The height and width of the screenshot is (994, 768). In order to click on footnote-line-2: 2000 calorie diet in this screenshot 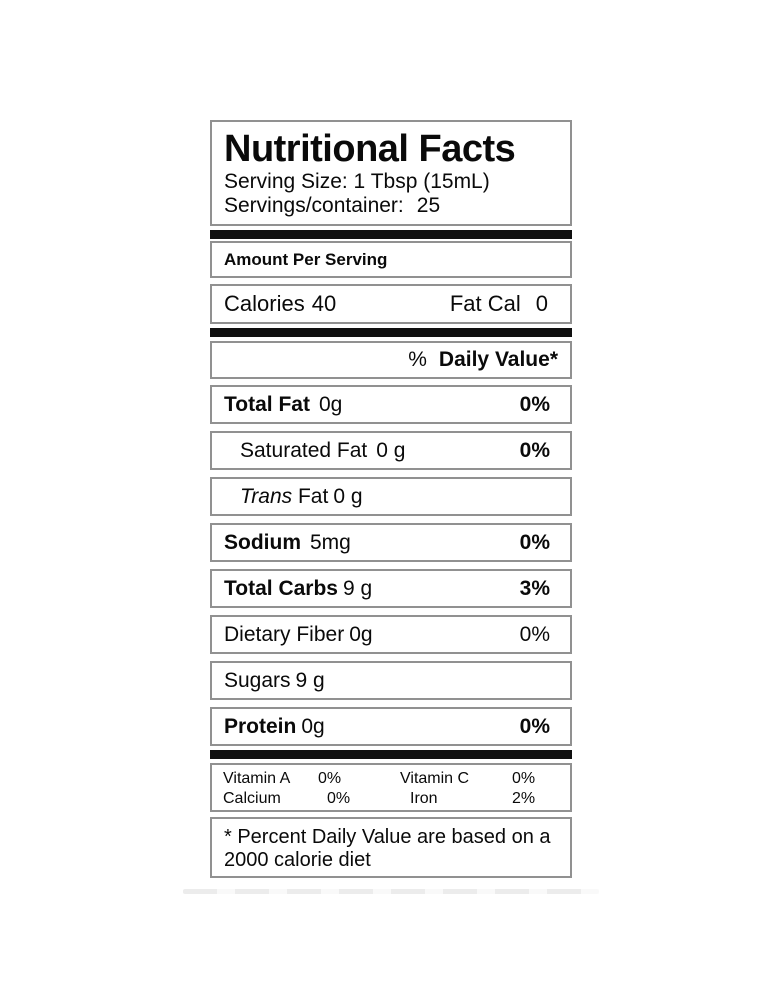, I will do `click(297, 860)`.